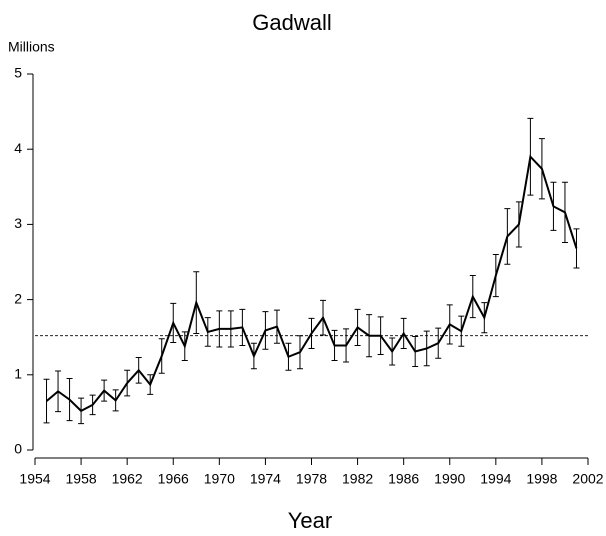 This screenshot has height=536, width=606. Describe the element at coordinates (18, 223) in the screenshot. I see `y-tick-label: 3` at that location.